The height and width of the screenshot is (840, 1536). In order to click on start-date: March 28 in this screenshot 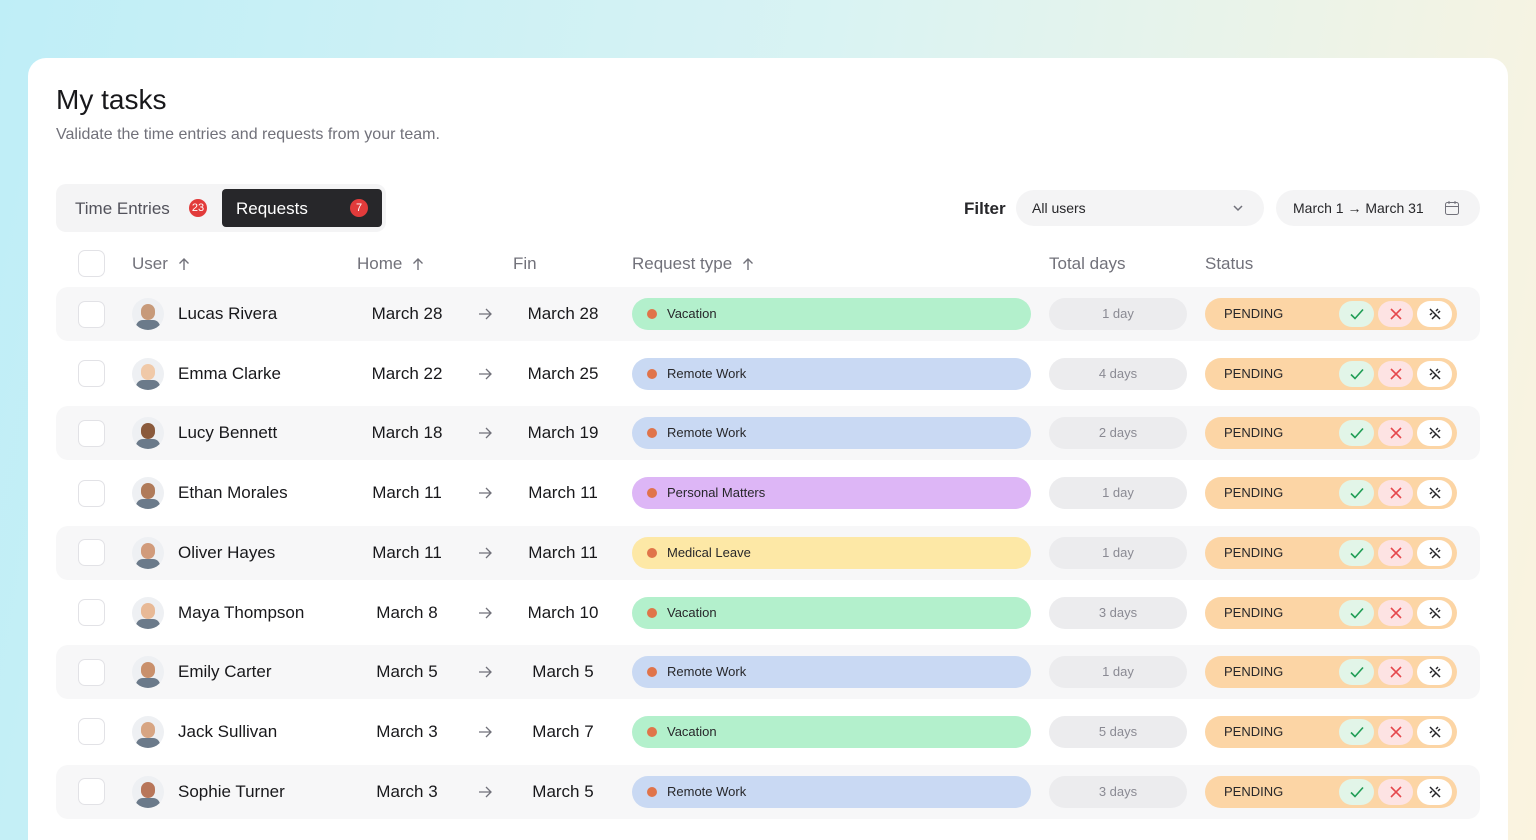, I will do `click(407, 313)`.